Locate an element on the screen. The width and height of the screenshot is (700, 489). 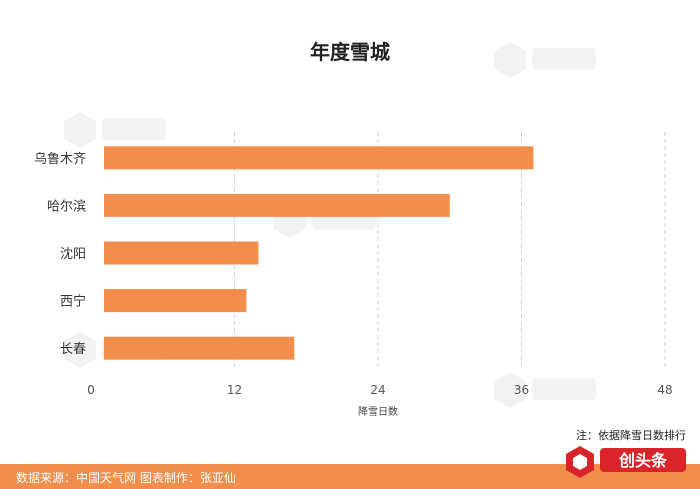
x-tick-label: 24 is located at coordinates (377, 390).